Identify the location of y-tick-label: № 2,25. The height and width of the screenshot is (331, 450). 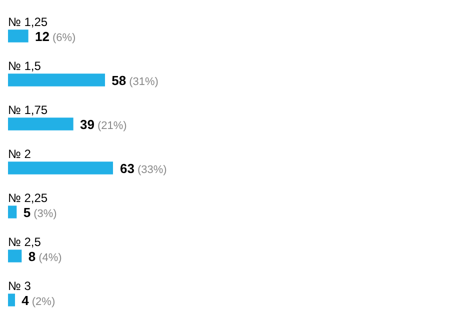
(28, 198).